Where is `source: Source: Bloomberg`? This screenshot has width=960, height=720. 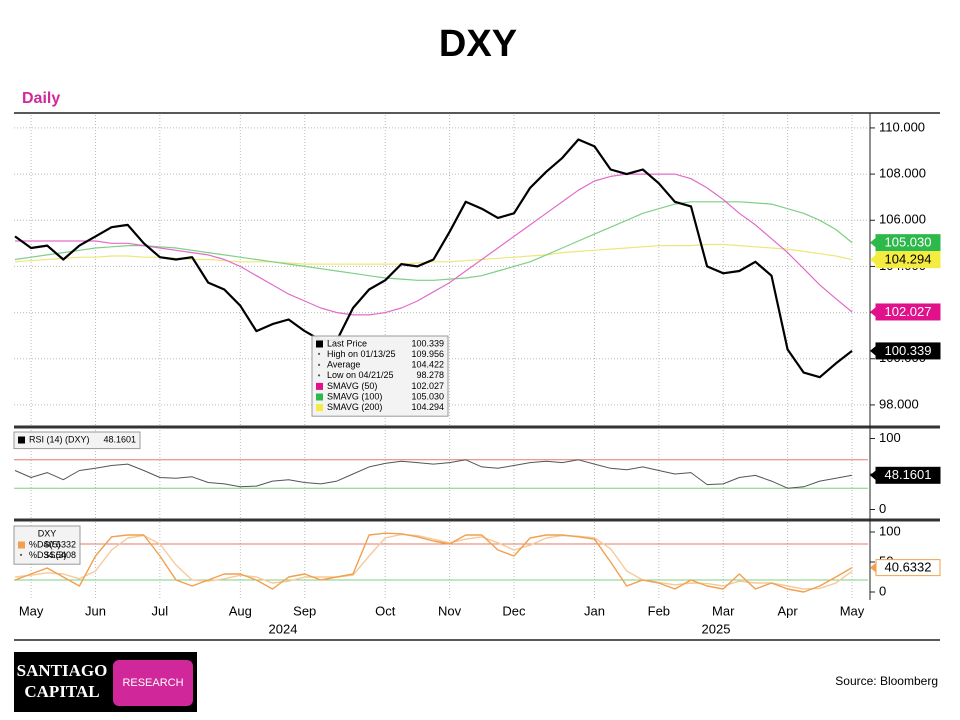
source: Source: Bloomberg is located at coordinates (886, 681).